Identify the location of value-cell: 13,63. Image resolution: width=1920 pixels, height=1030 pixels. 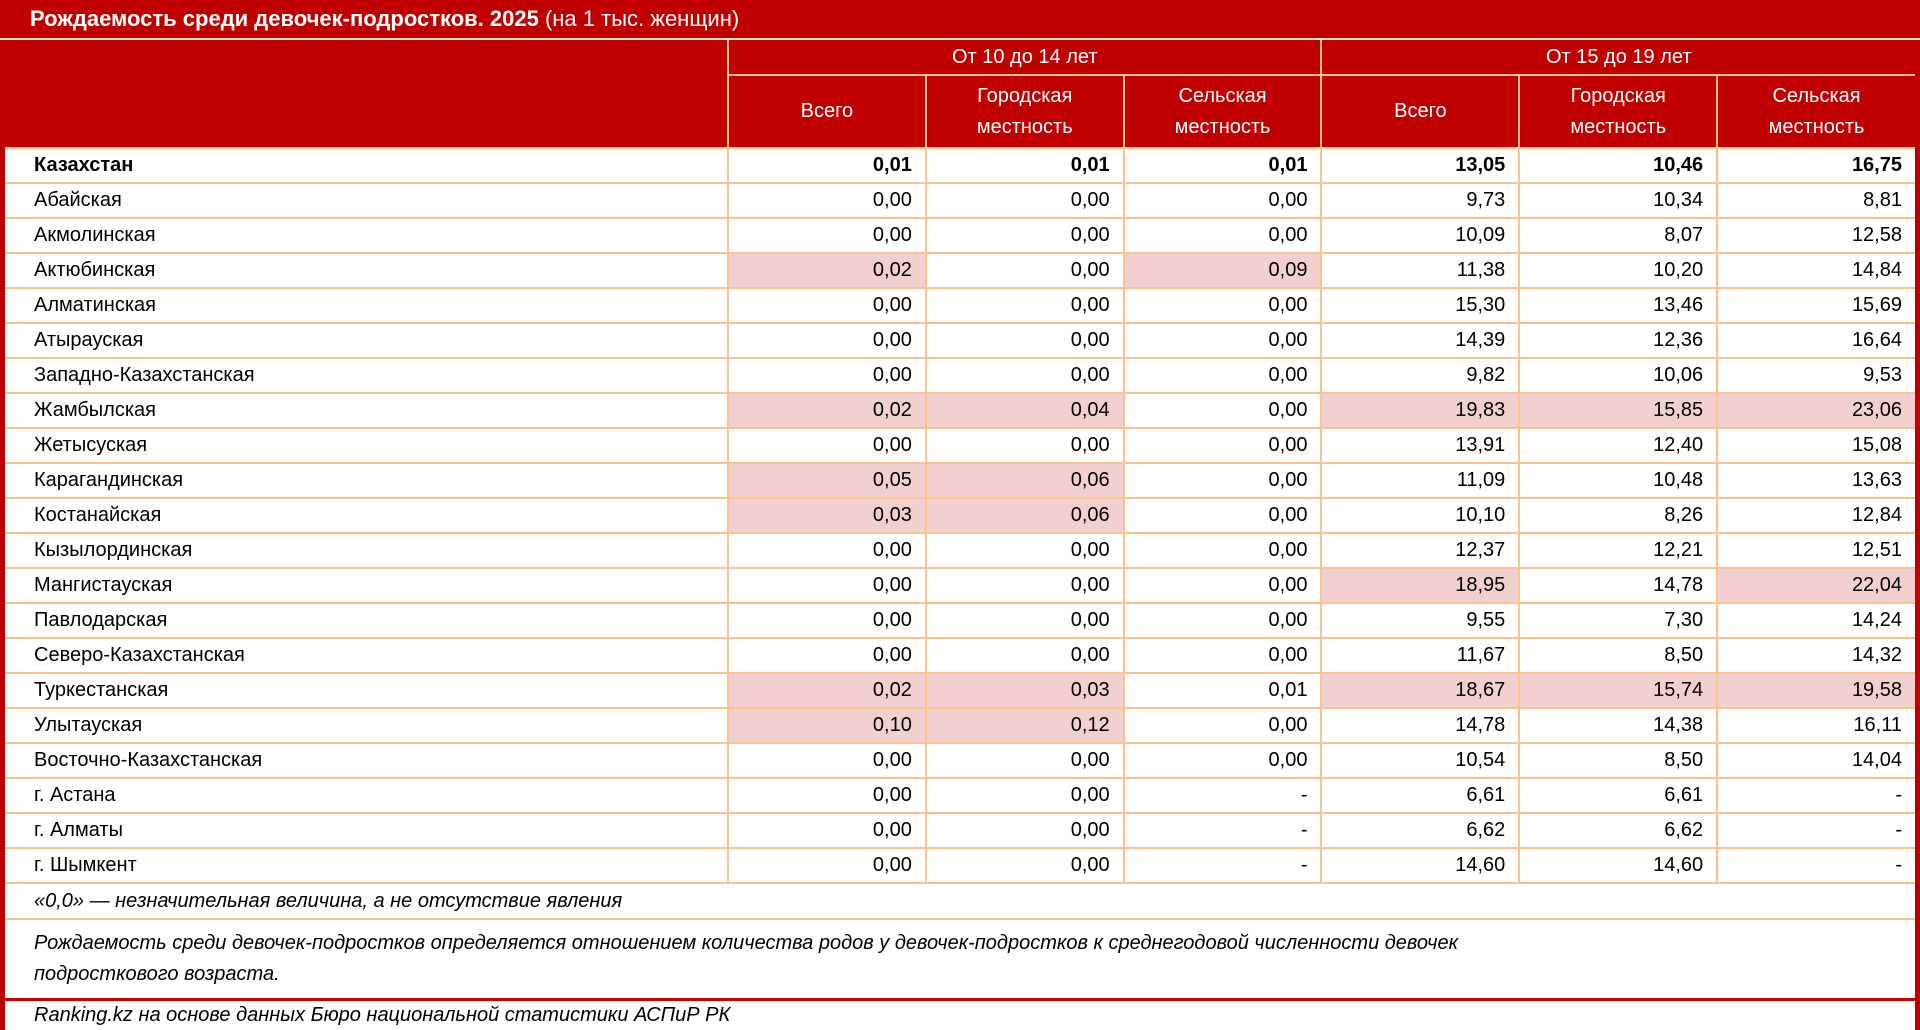
(1815, 480).